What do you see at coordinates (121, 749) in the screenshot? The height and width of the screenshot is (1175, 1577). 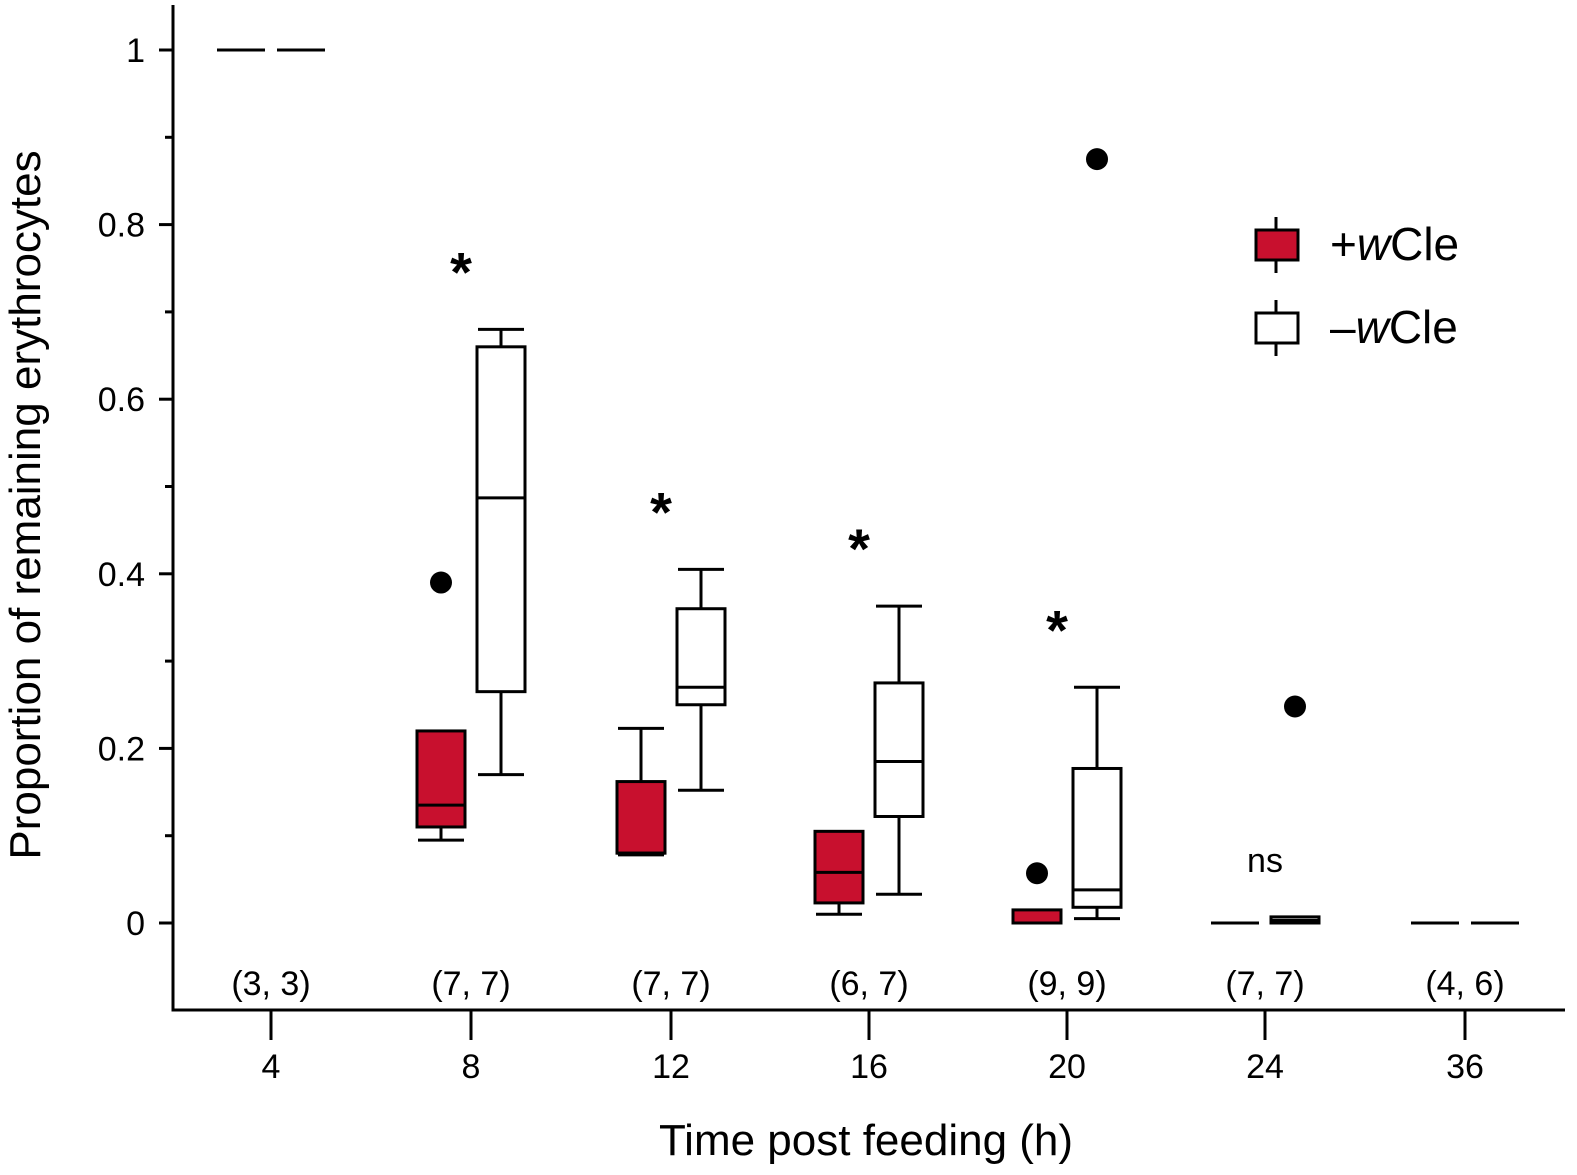 I see `y-tick-label: 0.2` at bounding box center [121, 749].